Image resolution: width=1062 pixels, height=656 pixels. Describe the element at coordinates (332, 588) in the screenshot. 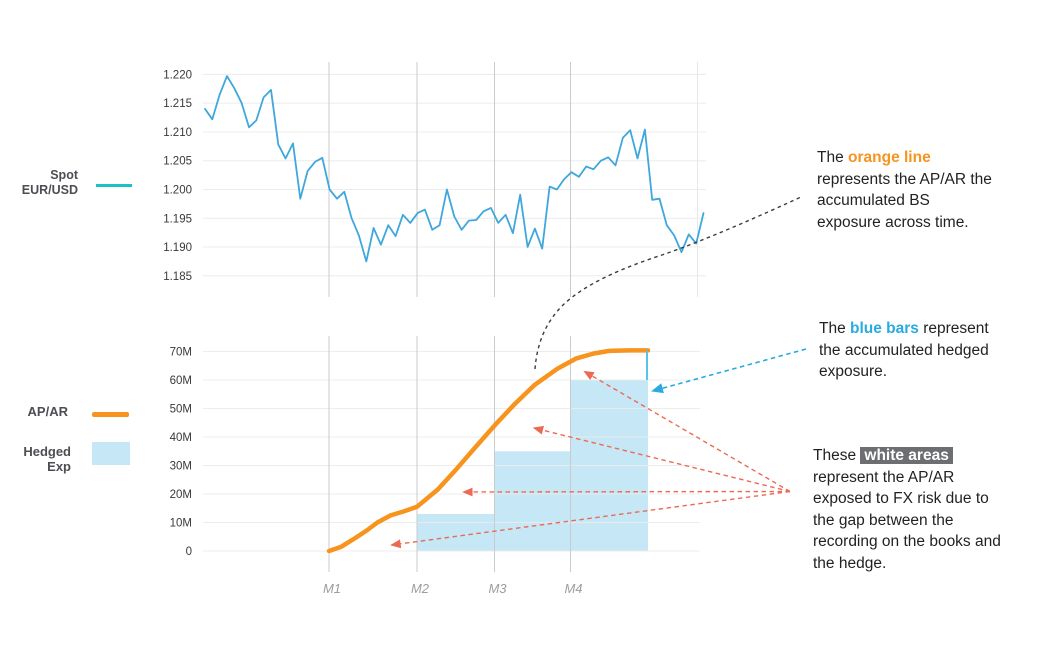

I see `month-tick-label: M1` at that location.